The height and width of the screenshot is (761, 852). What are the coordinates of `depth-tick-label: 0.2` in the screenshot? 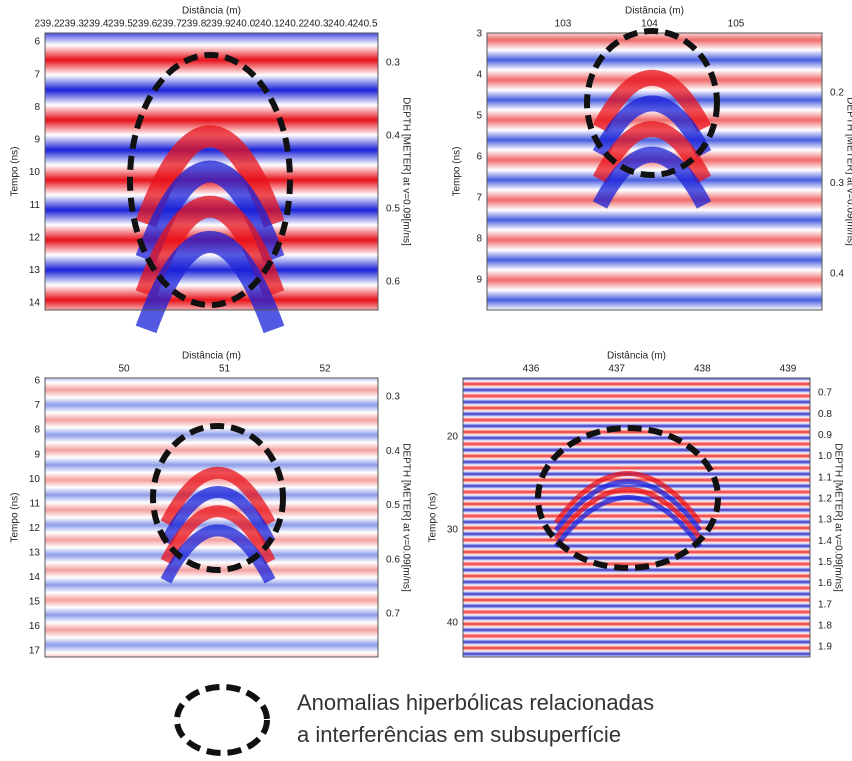 It's located at (837, 93).